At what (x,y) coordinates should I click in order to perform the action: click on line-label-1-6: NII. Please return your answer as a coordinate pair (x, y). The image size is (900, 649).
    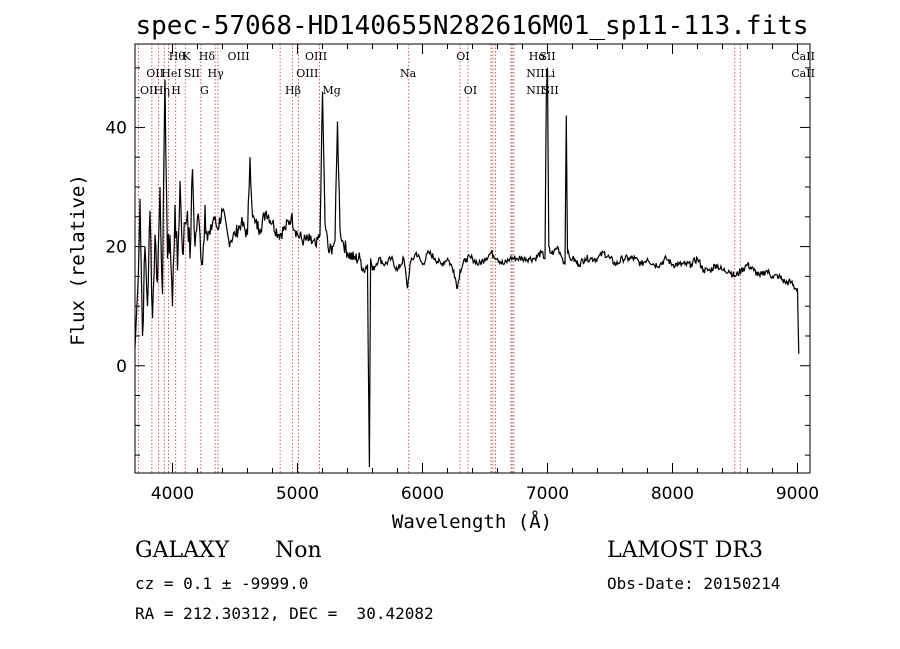
    Looking at the image, I should click on (535, 73).